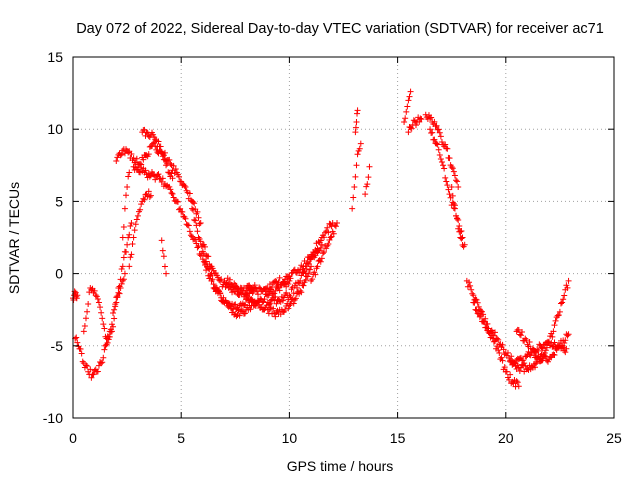  What do you see at coordinates (73, 438) in the screenshot?
I see `x-tick-label: 0` at bounding box center [73, 438].